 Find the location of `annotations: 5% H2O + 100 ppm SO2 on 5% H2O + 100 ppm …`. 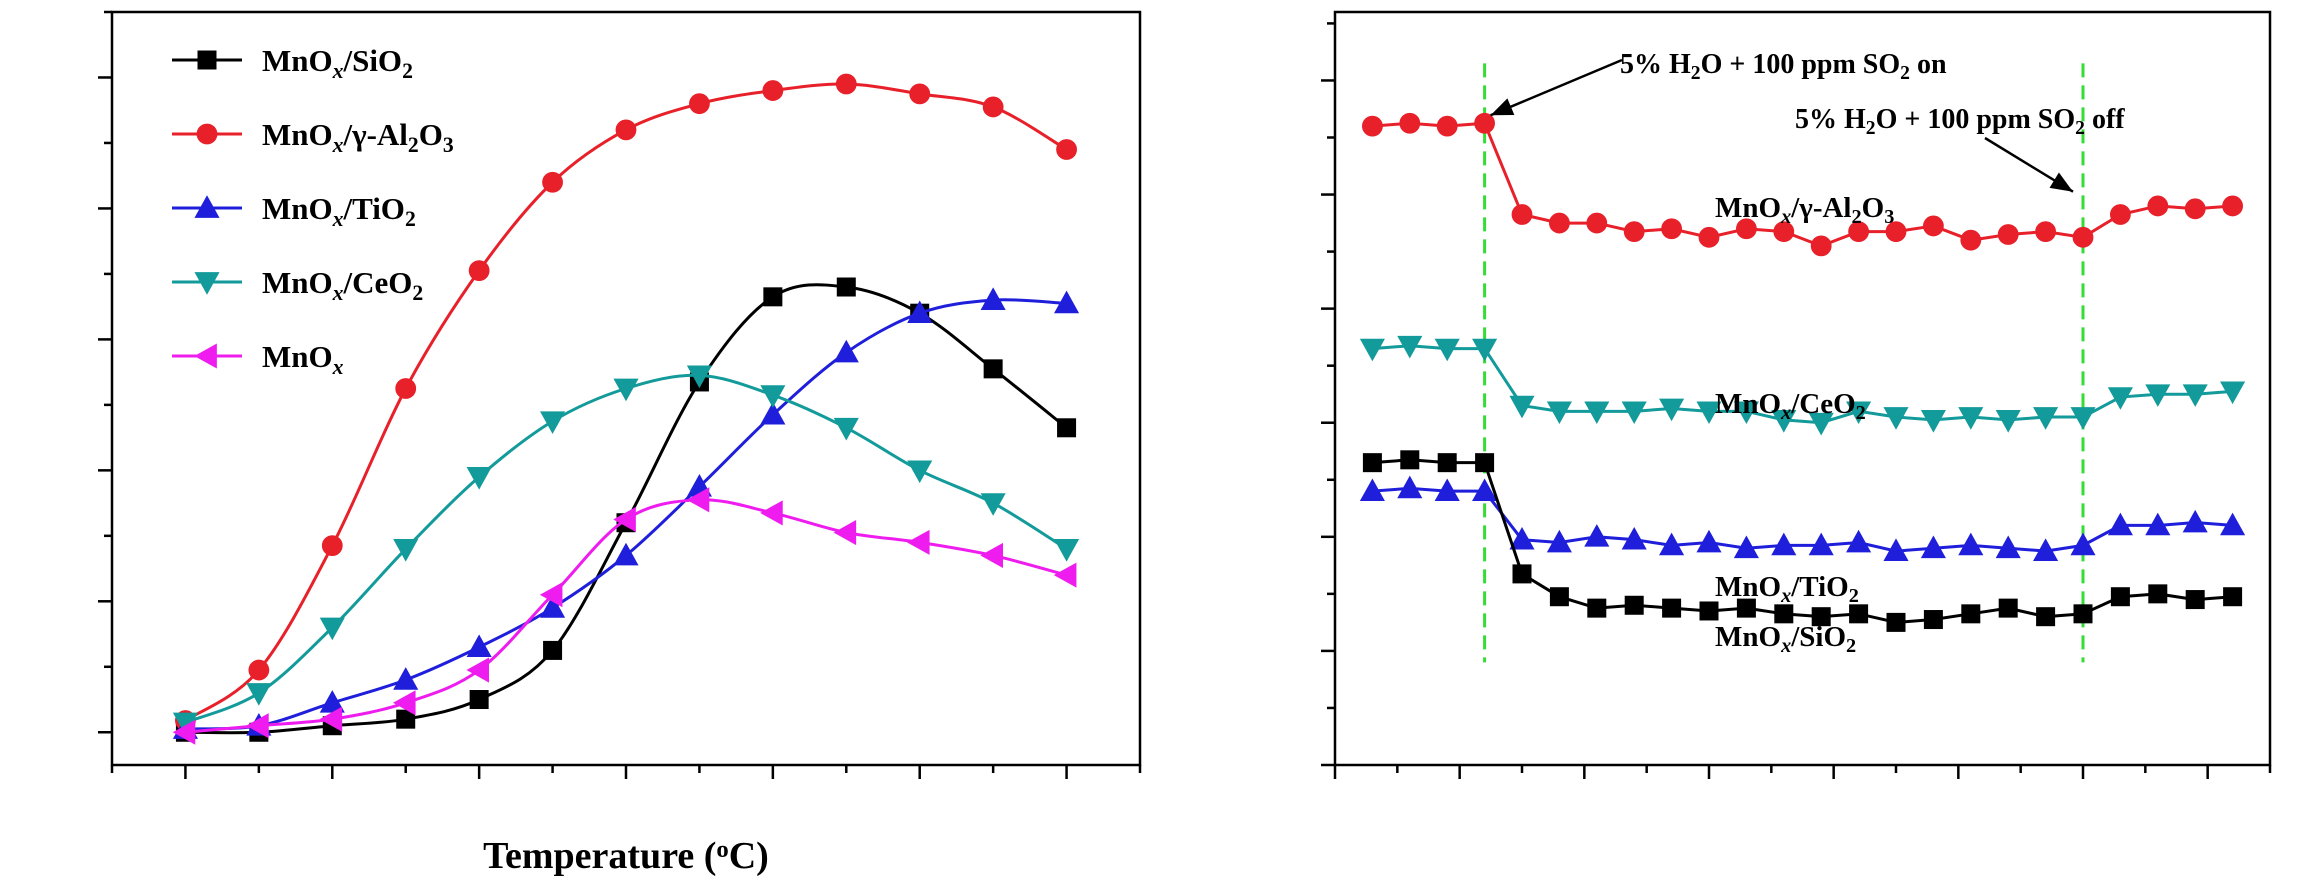

annotations: 5% H2O + 100 ppm SO2 on 5% H2O + 100 ppm … is located at coordinates (1807, 121).